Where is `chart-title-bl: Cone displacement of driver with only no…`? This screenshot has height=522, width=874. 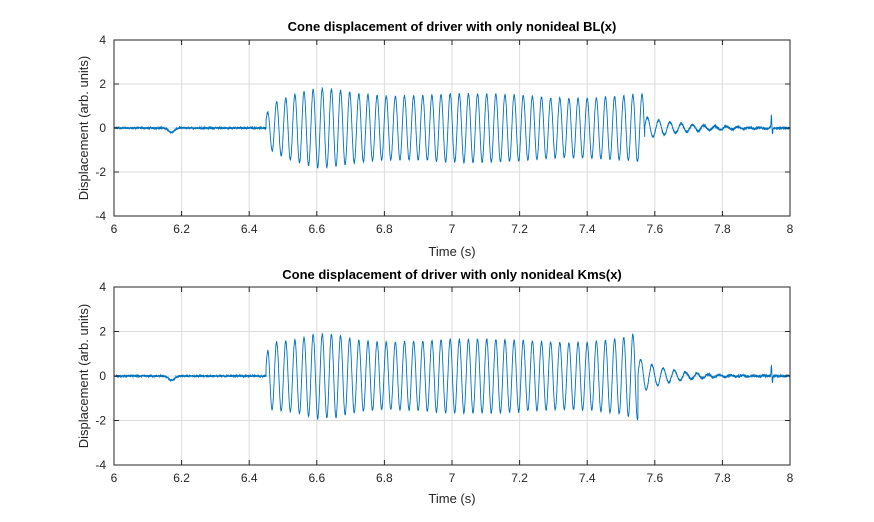 chart-title-bl: Cone displacement of driver with only no… is located at coordinates (452, 26).